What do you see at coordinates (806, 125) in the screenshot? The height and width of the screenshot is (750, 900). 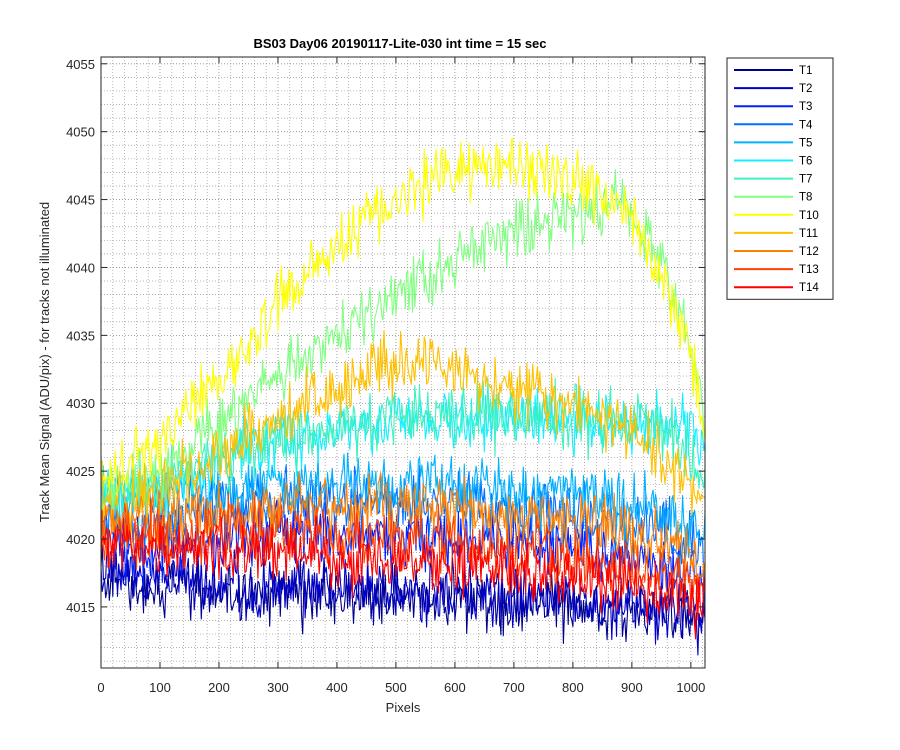 I see `legend-label: T4` at bounding box center [806, 125].